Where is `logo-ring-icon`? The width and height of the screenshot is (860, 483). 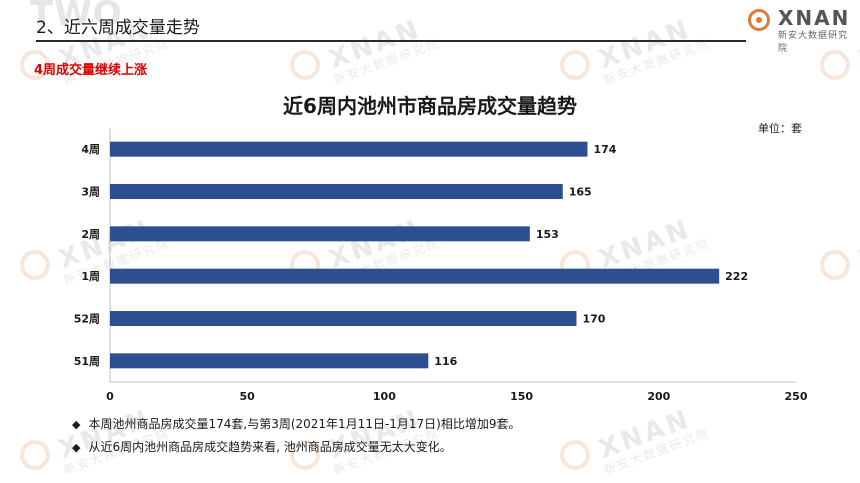 logo-ring-icon is located at coordinates (759, 20).